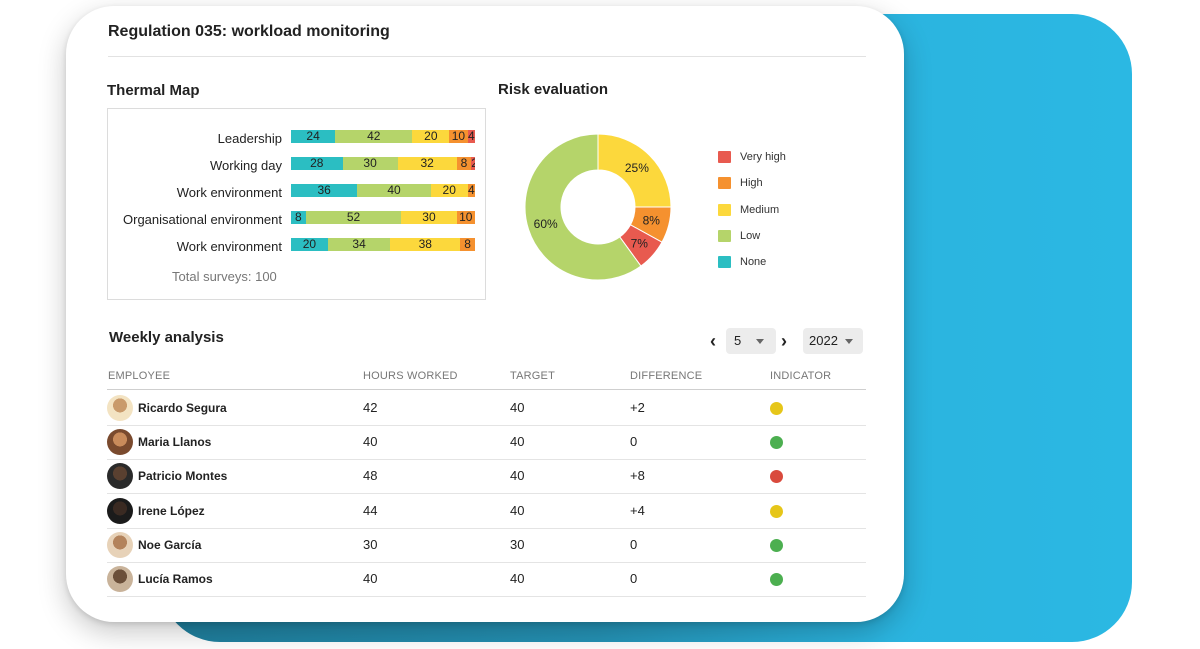  What do you see at coordinates (652, 221) in the screenshot?
I see `donut-slice-label: 8%` at bounding box center [652, 221].